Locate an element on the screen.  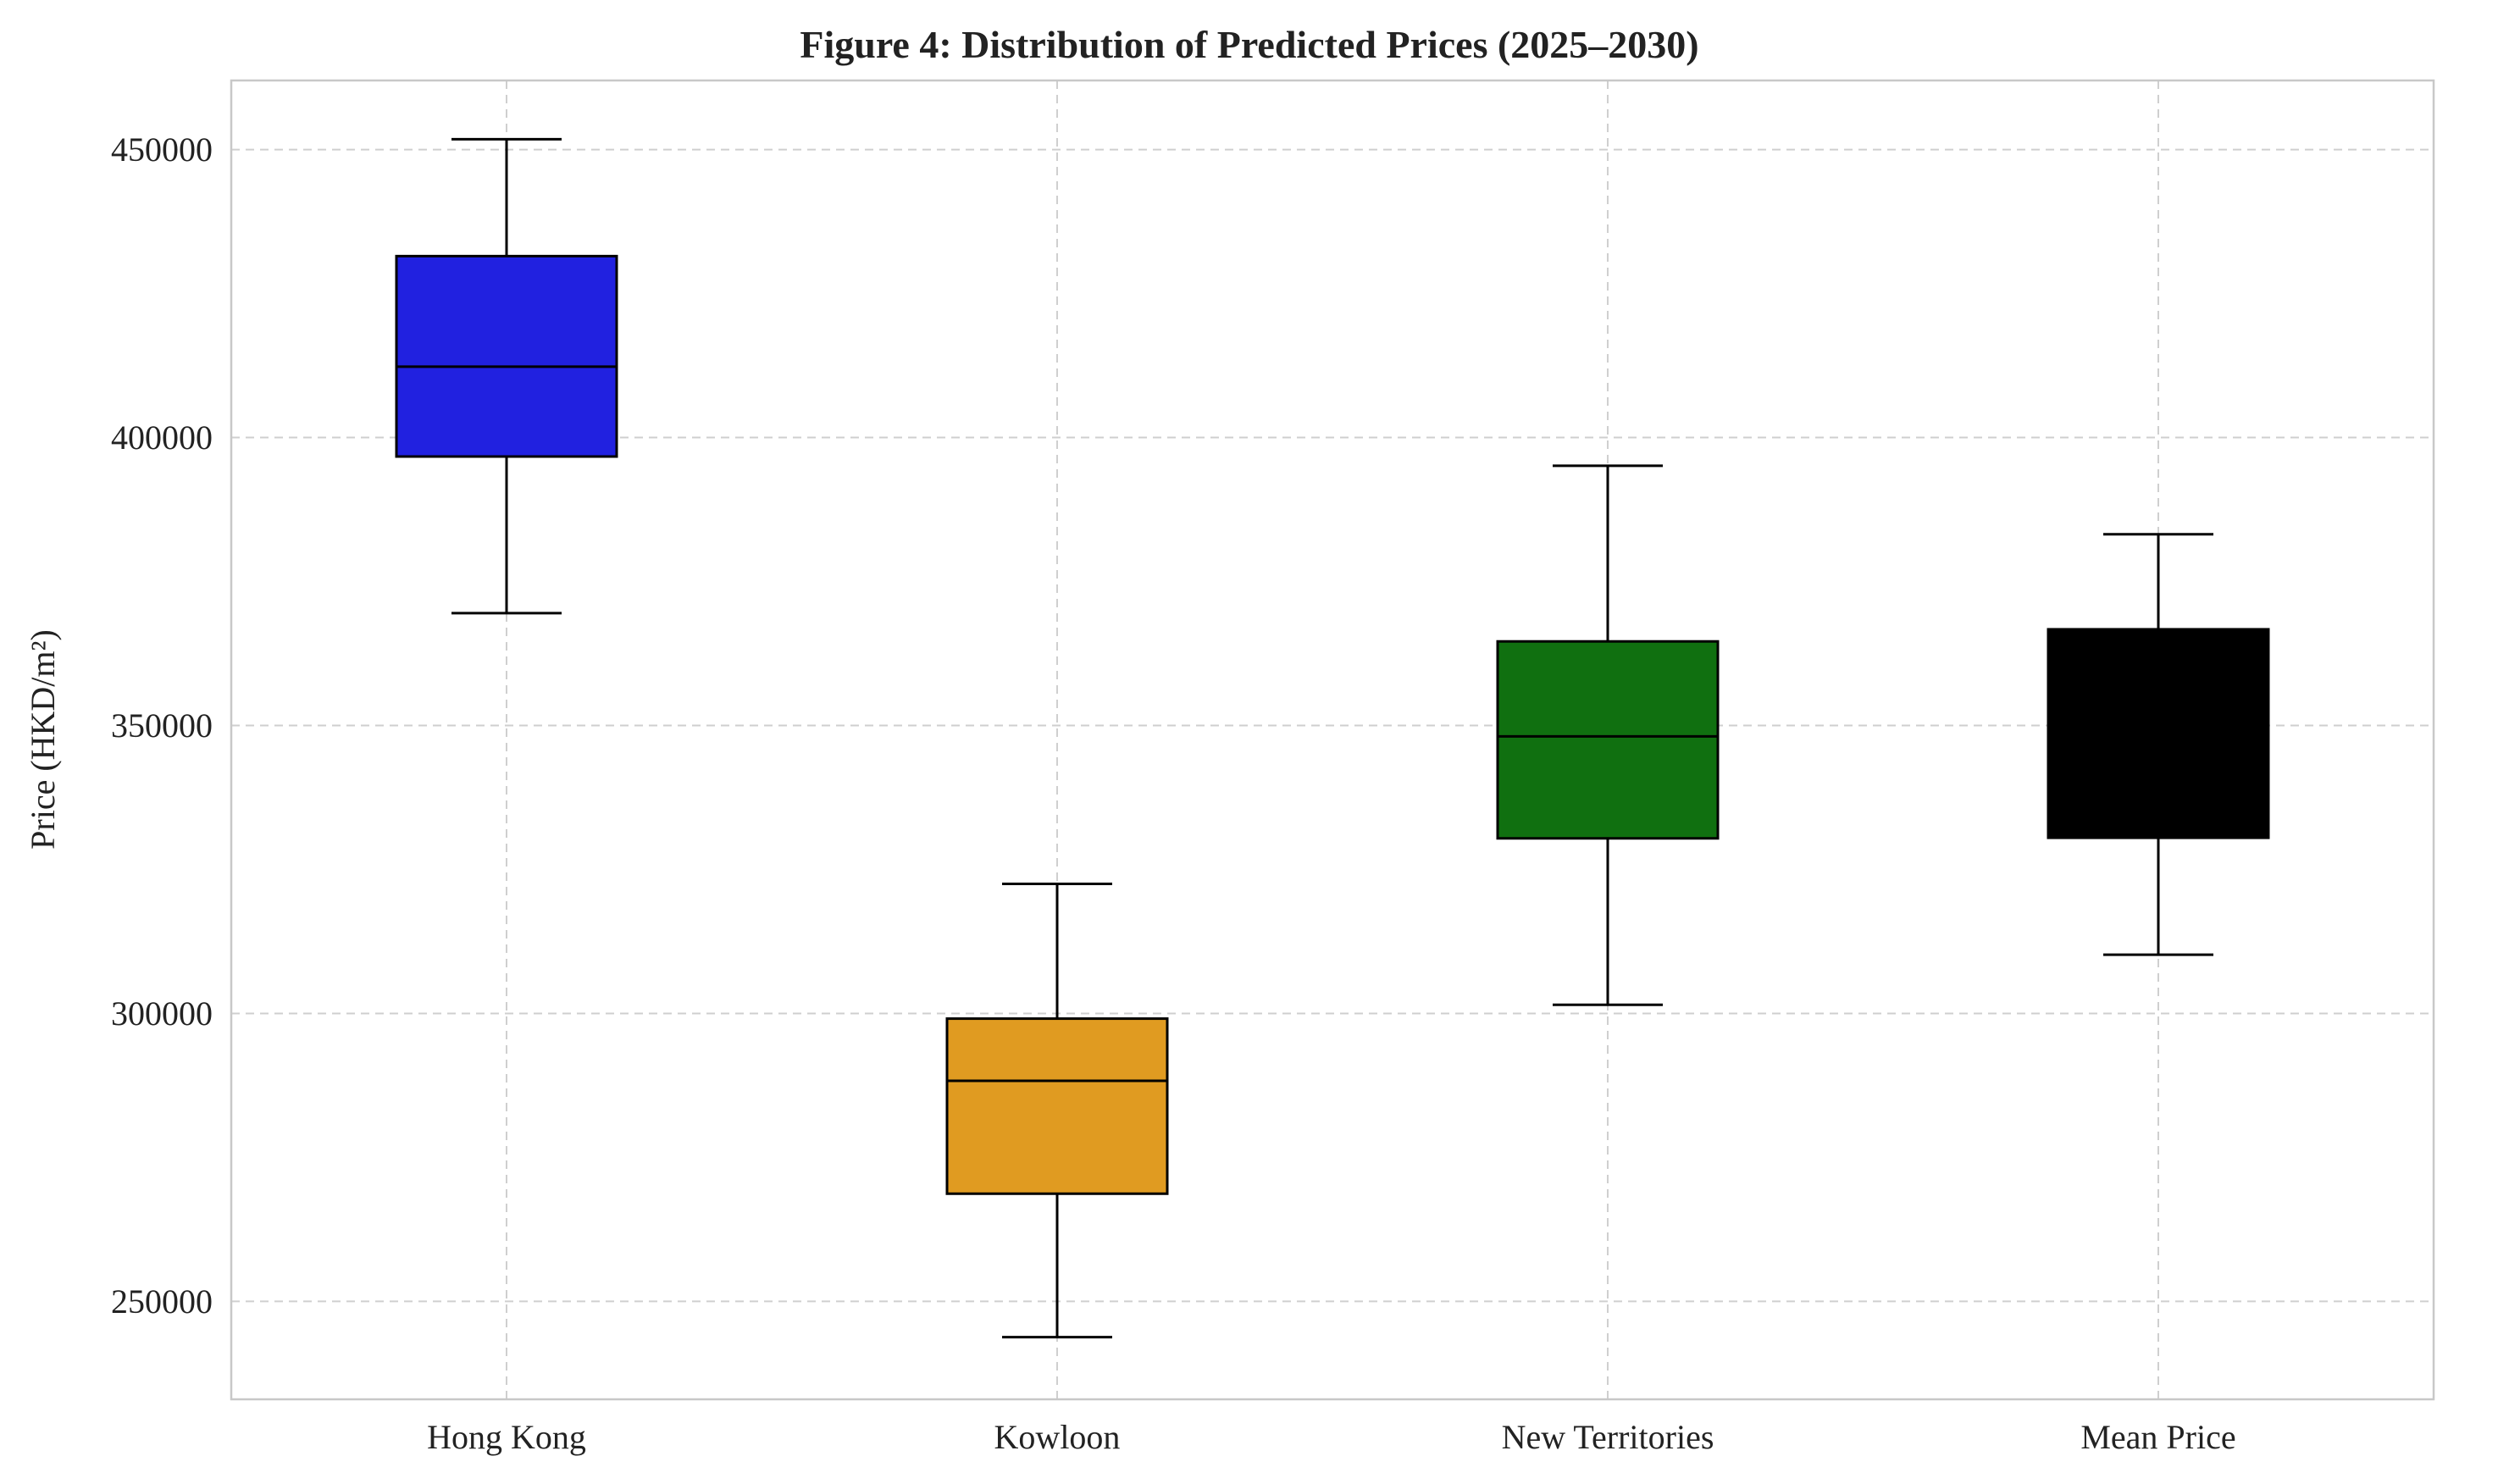
y-tick-label: 400000 is located at coordinates (162, 437).